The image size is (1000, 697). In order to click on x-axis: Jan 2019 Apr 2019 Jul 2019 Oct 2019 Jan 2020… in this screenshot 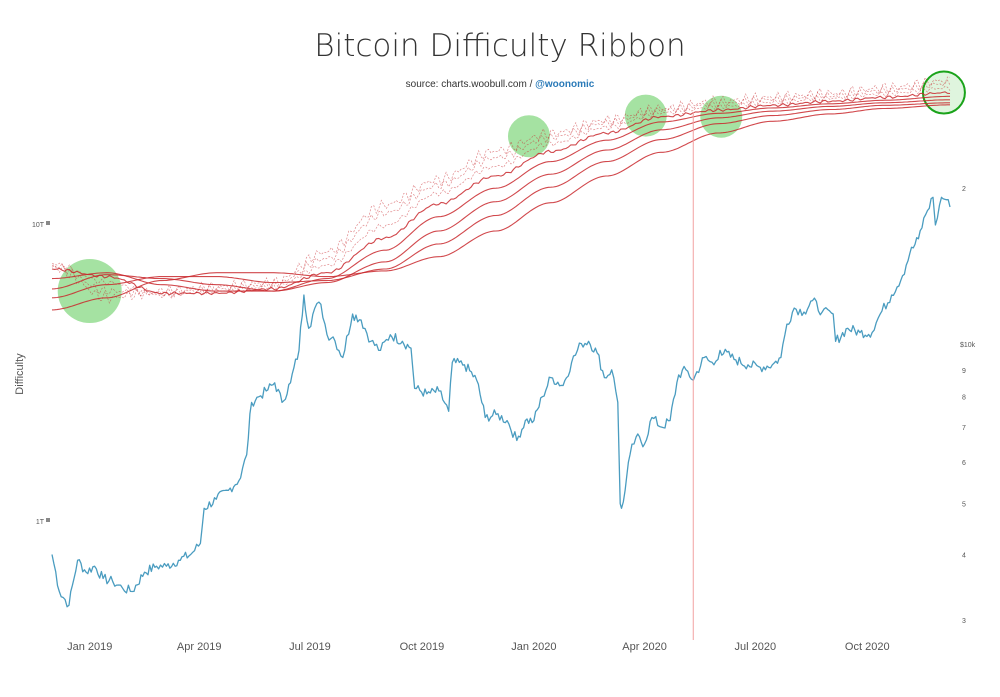, I will do `click(478, 647)`.